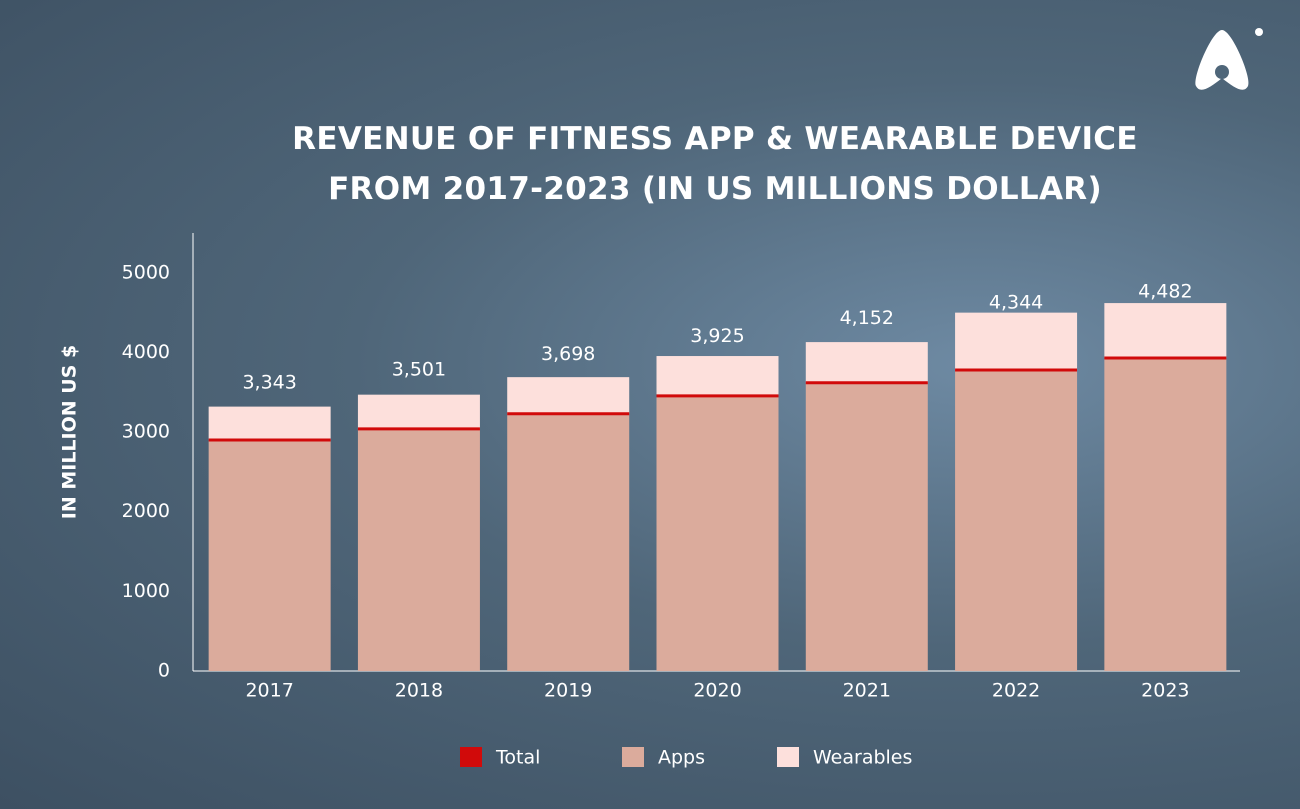 This screenshot has width=1300, height=809. What do you see at coordinates (1165, 292) in the screenshot?
I see `total-label: 4,482` at bounding box center [1165, 292].